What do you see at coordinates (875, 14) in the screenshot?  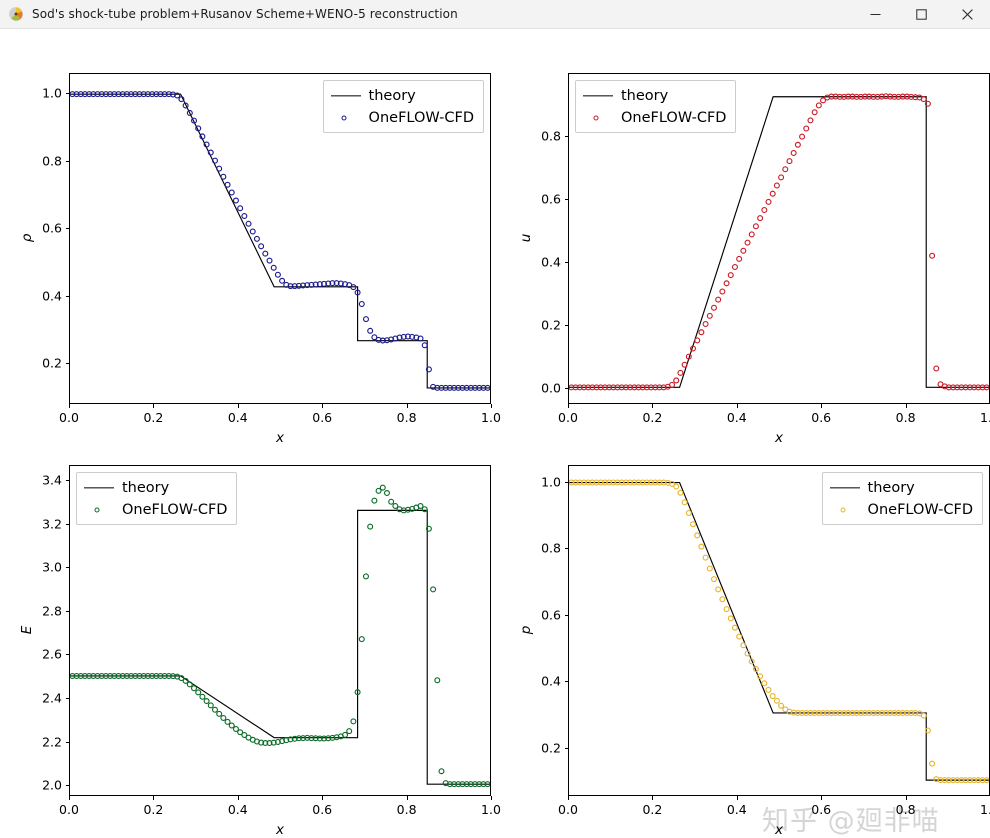 I see `minimize-button` at bounding box center [875, 14].